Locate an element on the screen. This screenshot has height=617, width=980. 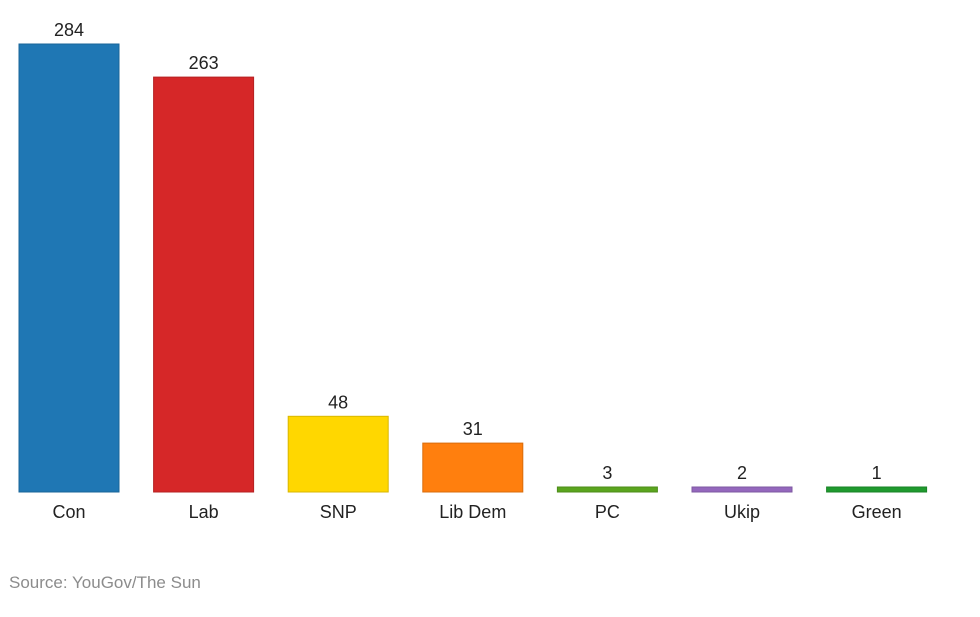
data-label-lib-dem: 31 is located at coordinates (473, 429).